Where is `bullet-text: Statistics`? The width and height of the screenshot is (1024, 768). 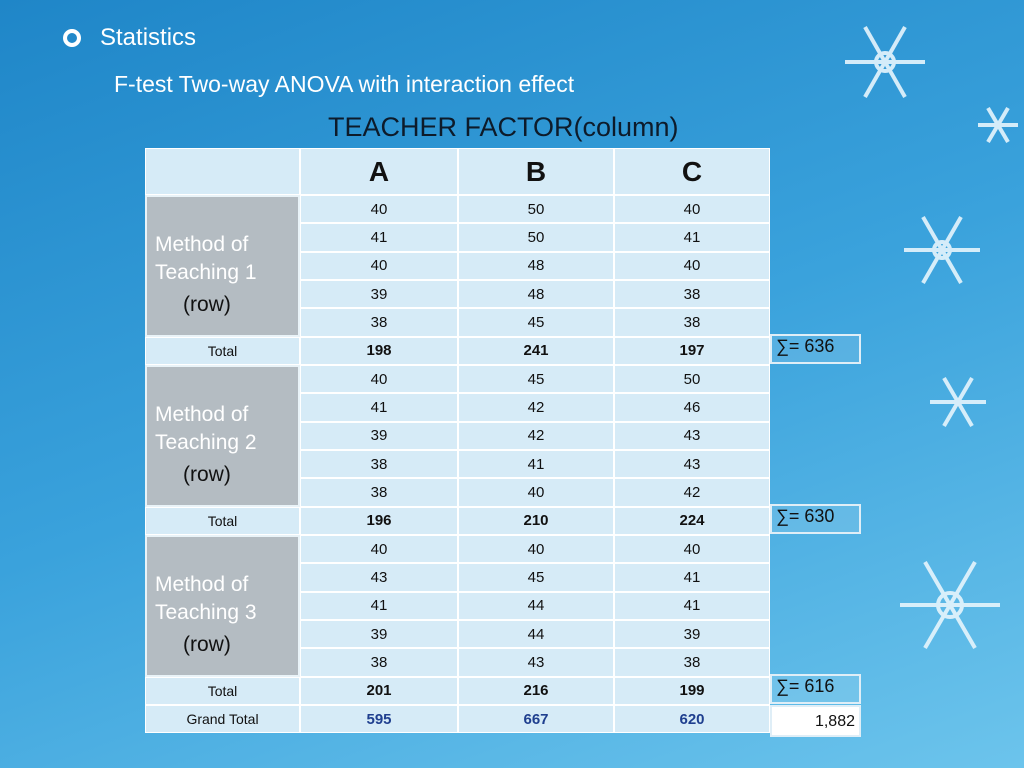 bullet-text: Statistics is located at coordinates (148, 37).